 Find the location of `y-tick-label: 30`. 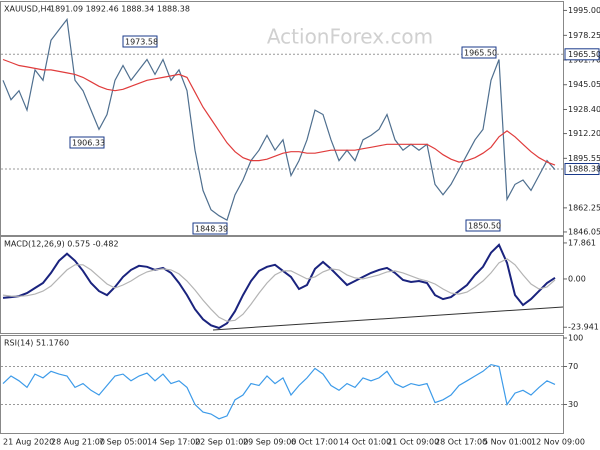

y-tick-label: 30 is located at coordinates (573, 404).